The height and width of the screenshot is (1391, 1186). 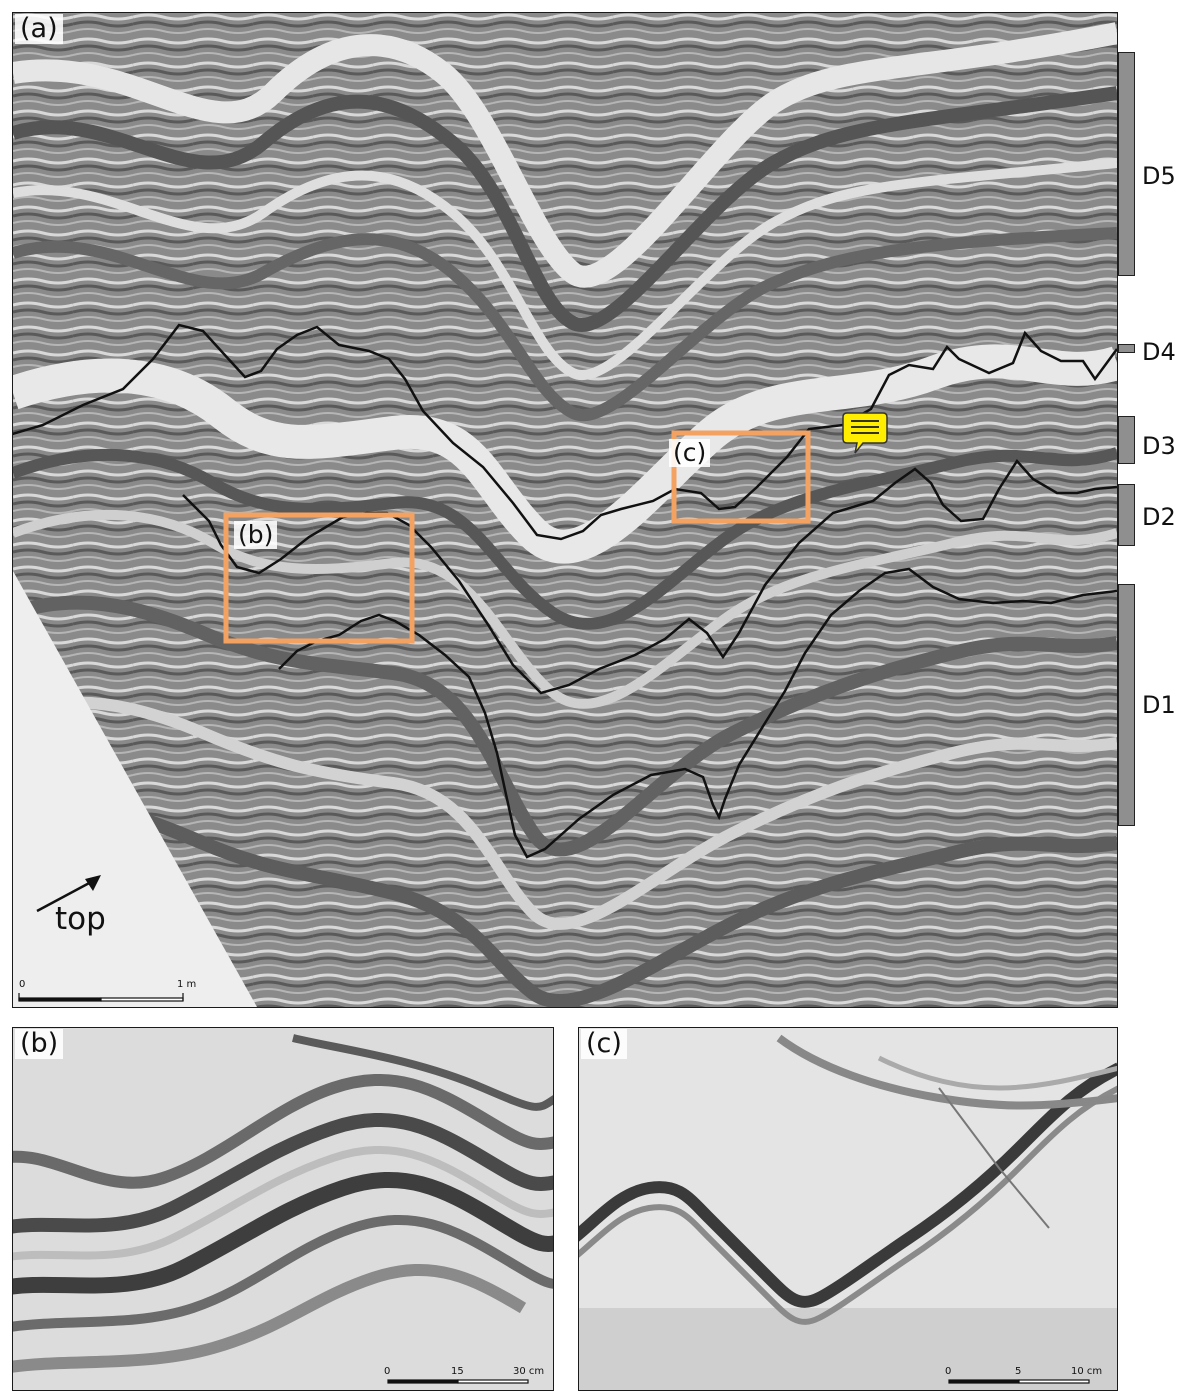 I want to click on scale-tick-c-1: 5, so click(x=1018, y=1371).